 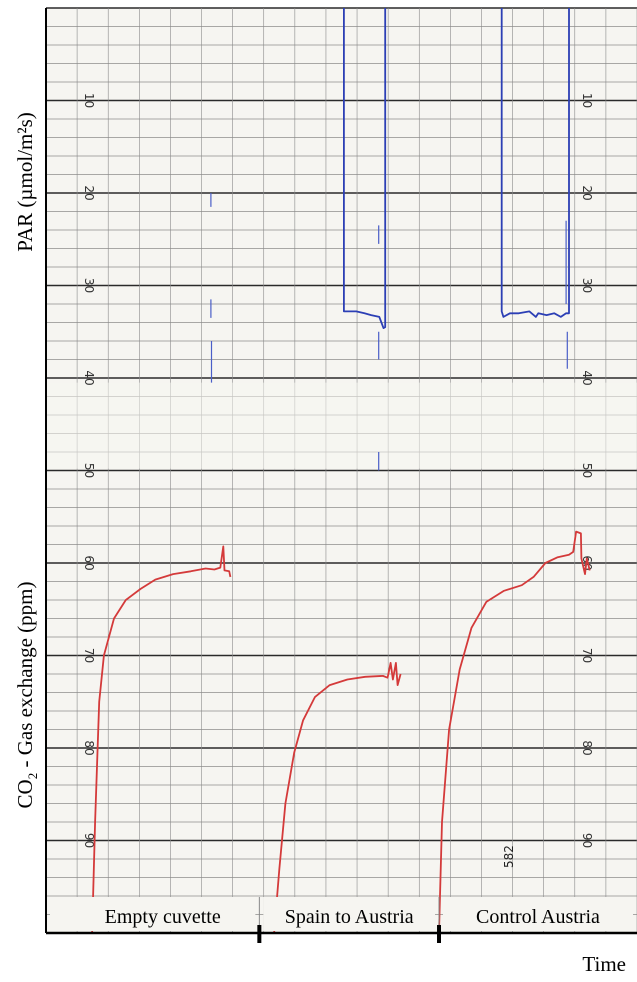 What do you see at coordinates (587, 100) in the screenshot?
I see `y-tick-label-right: 10` at bounding box center [587, 100].